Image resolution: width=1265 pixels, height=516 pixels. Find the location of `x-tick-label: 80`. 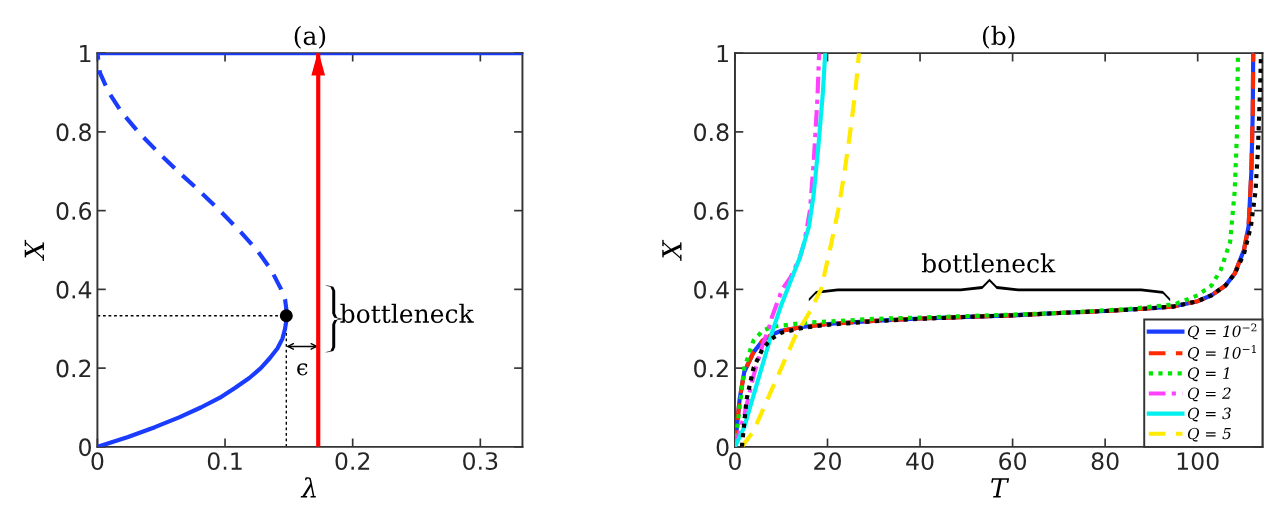

x-tick-label: 80 is located at coordinates (1105, 461).